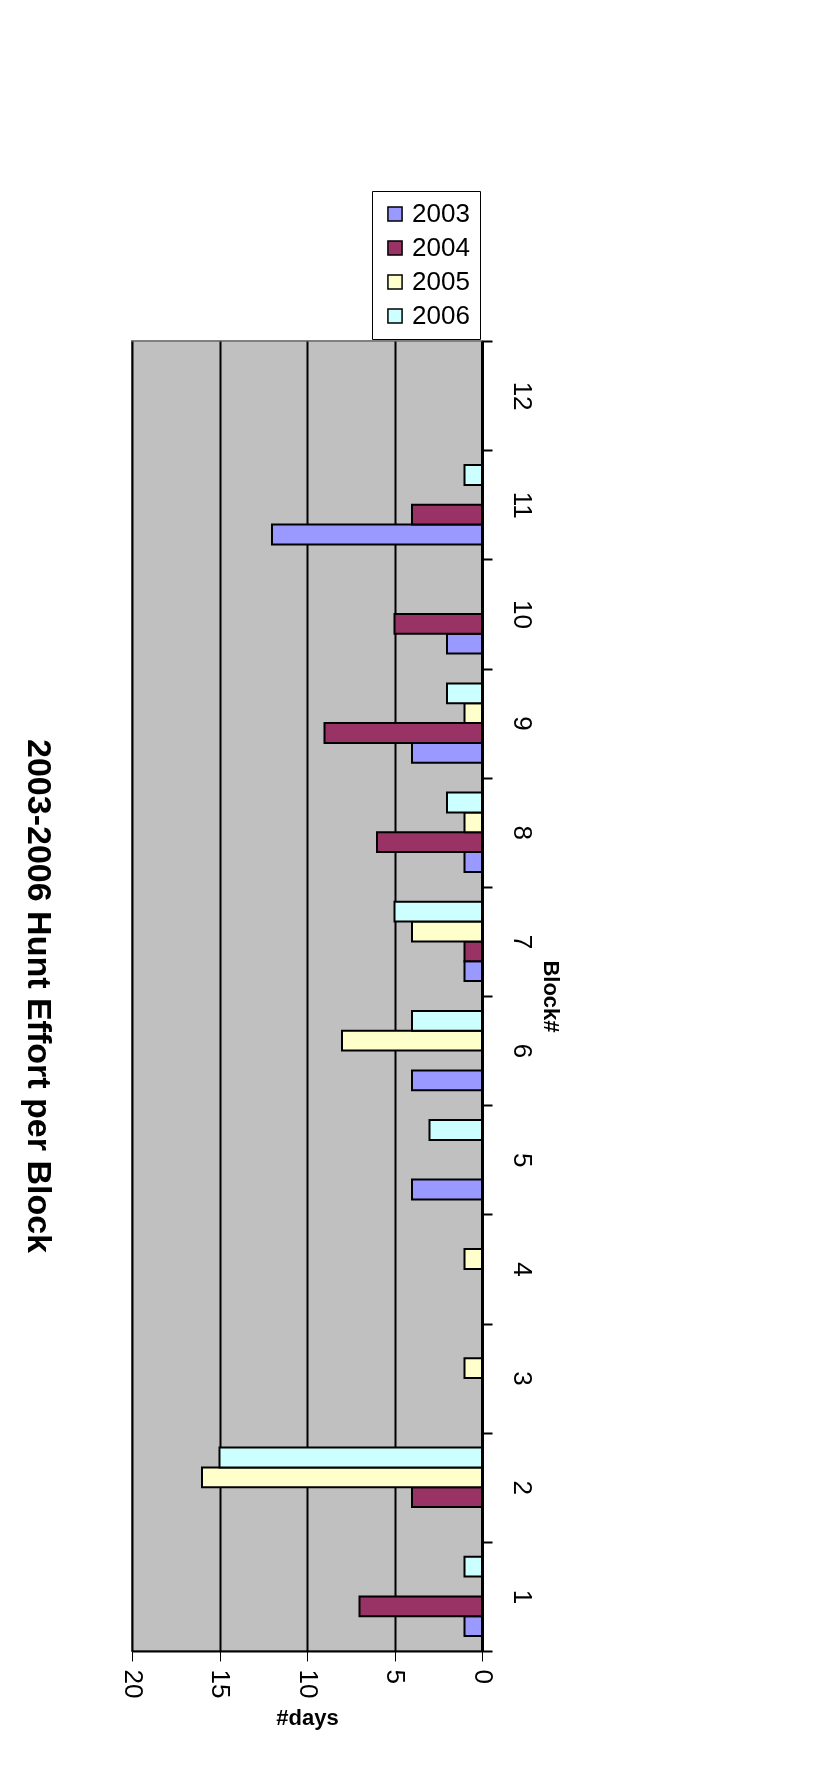 The height and width of the screenshot is (1791, 834). What do you see at coordinates (307, 1718) in the screenshot?
I see `x-axis-title: #days` at bounding box center [307, 1718].